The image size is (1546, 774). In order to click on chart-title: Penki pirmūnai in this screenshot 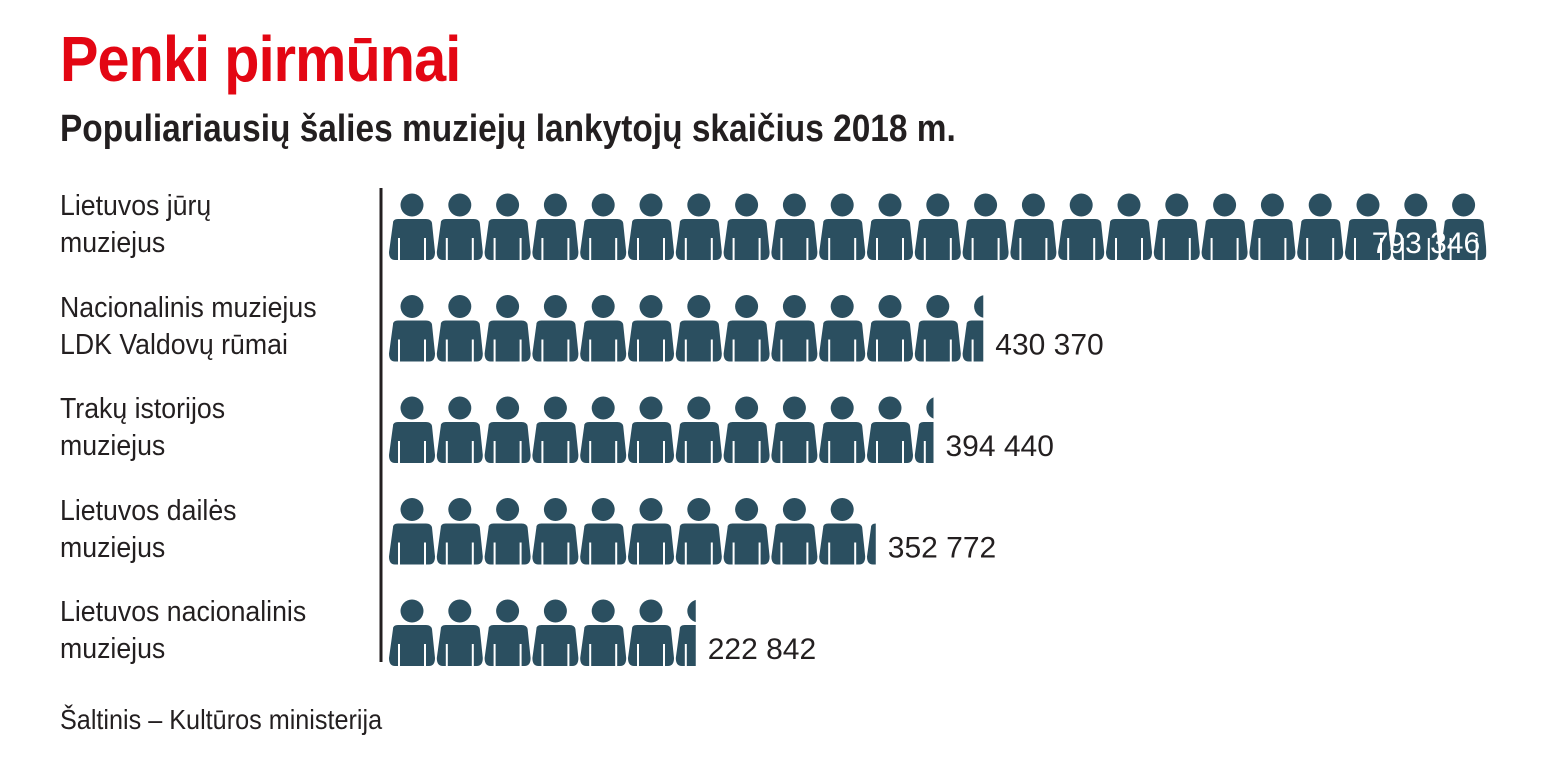, I will do `click(260, 59)`.